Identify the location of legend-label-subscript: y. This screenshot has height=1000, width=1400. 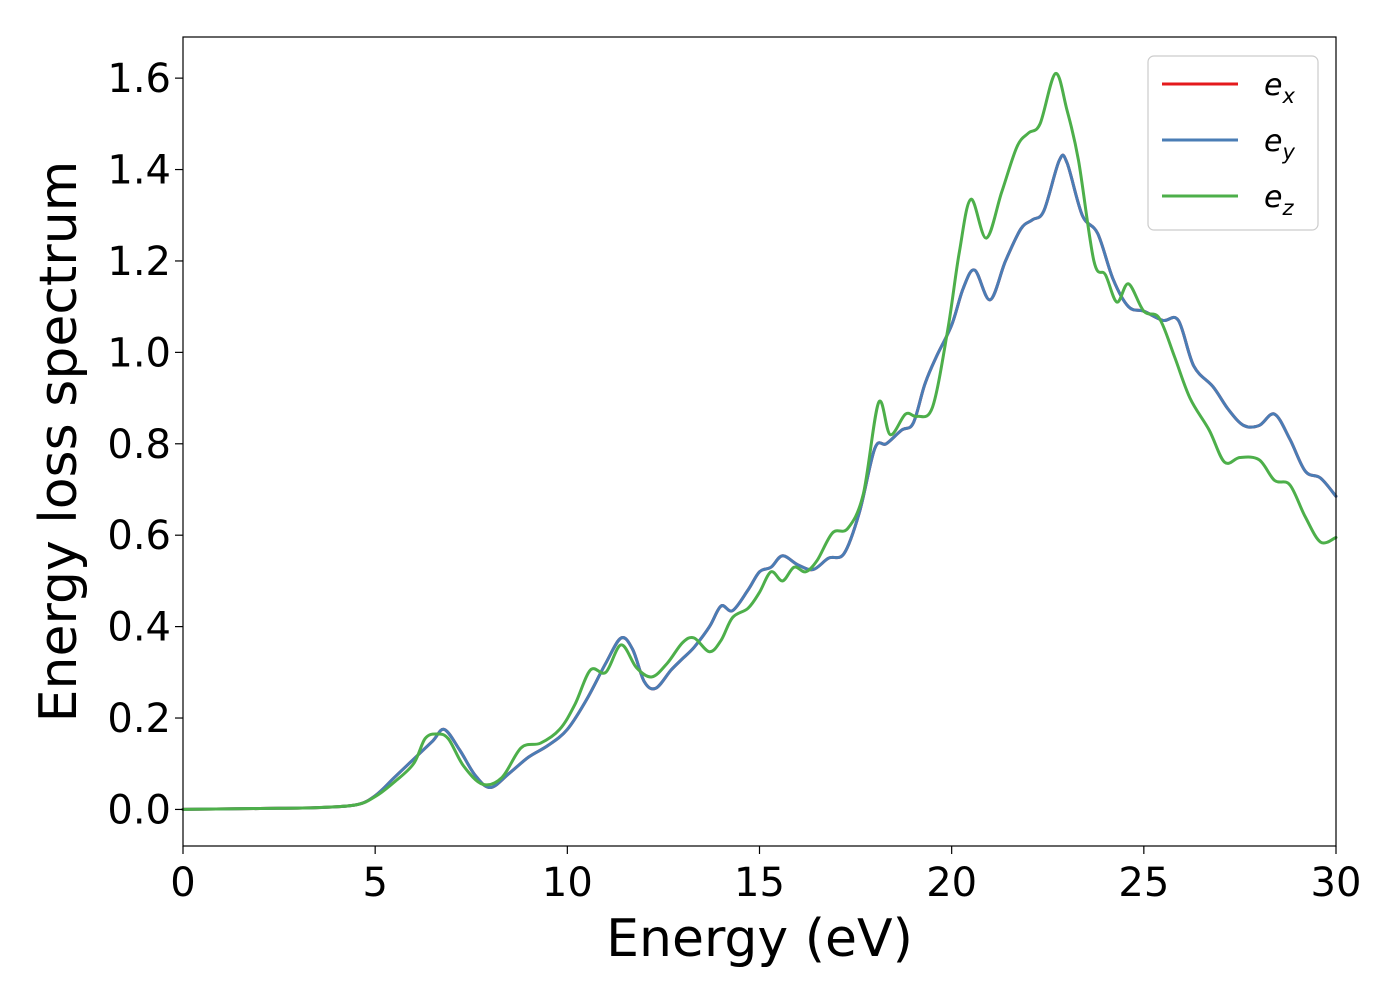
(1288, 152).